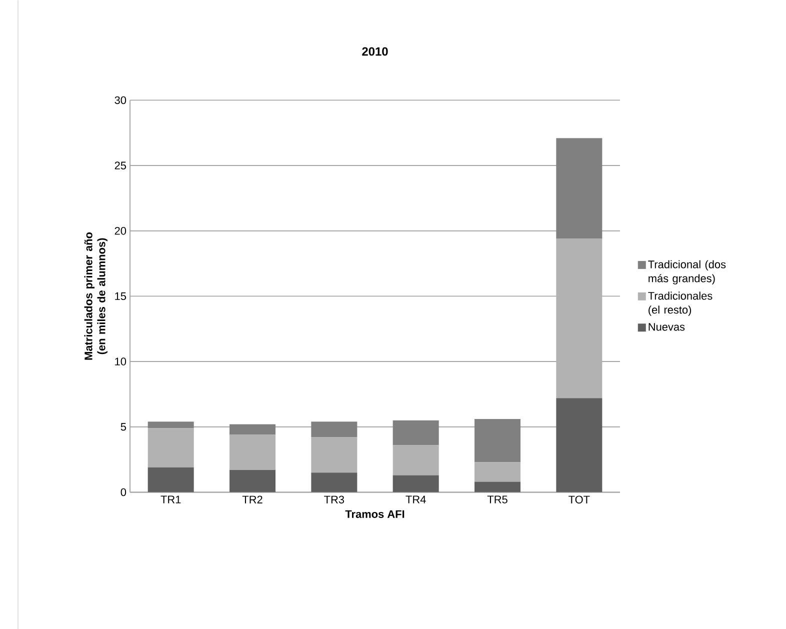 The image size is (786, 629). Describe the element at coordinates (252, 500) in the screenshot. I see `x-tick-label: TR2` at that location.